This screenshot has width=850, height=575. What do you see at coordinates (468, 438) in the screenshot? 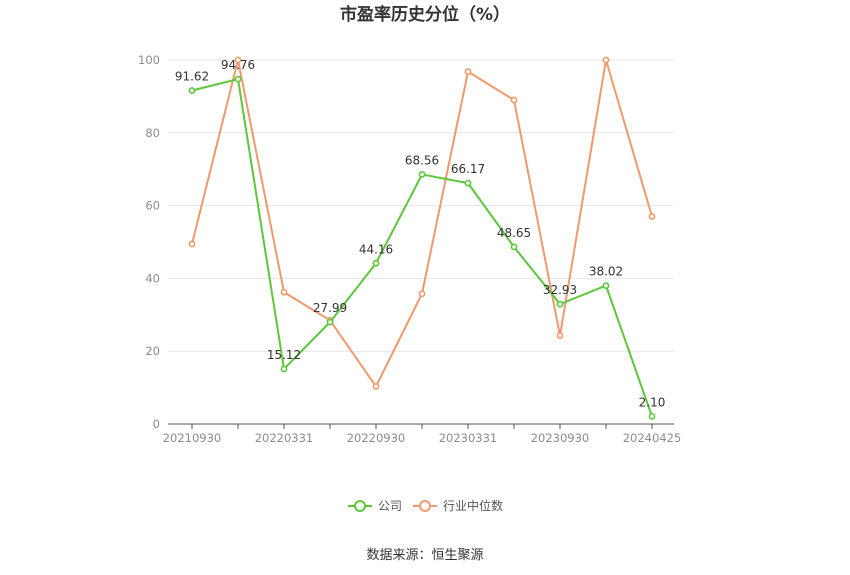
I see `x-tick-label: 20230331` at bounding box center [468, 438].